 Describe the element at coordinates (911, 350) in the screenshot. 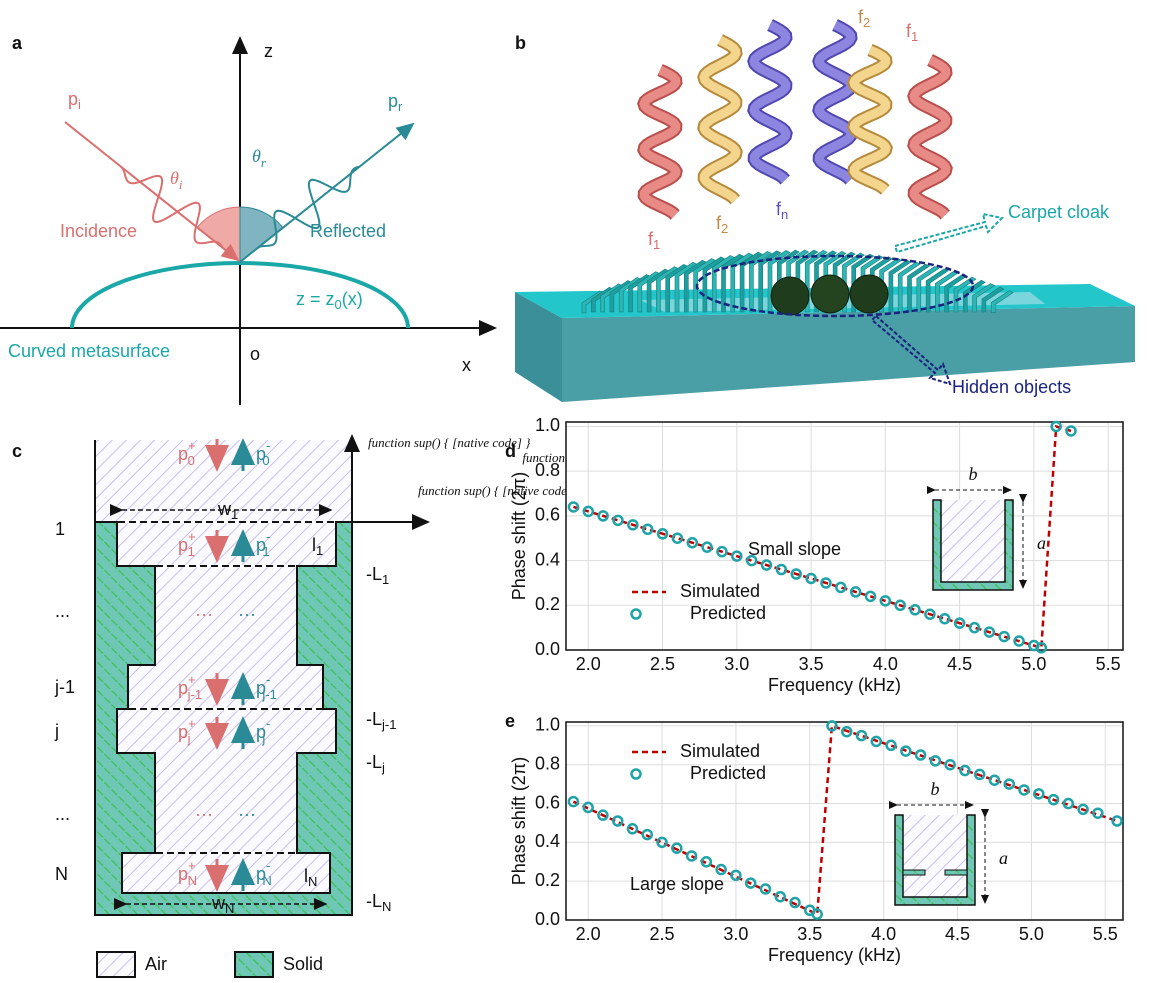

I see `object-arrow` at that location.